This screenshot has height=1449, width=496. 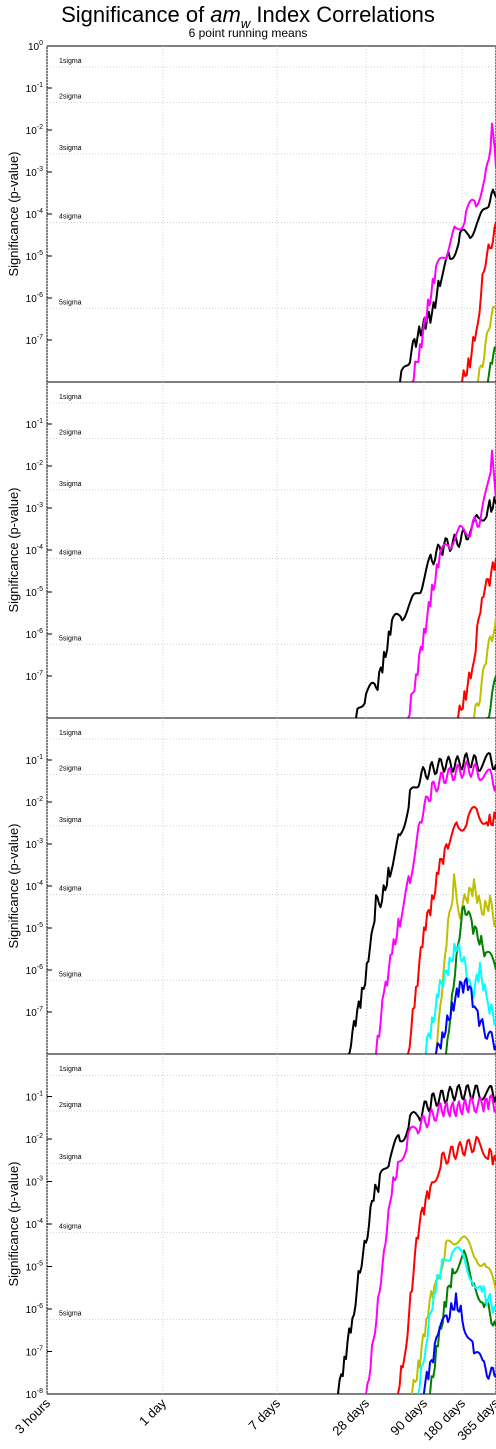 I want to click on x-tick-label-3: 28 days, so click(x=350, y=1416).